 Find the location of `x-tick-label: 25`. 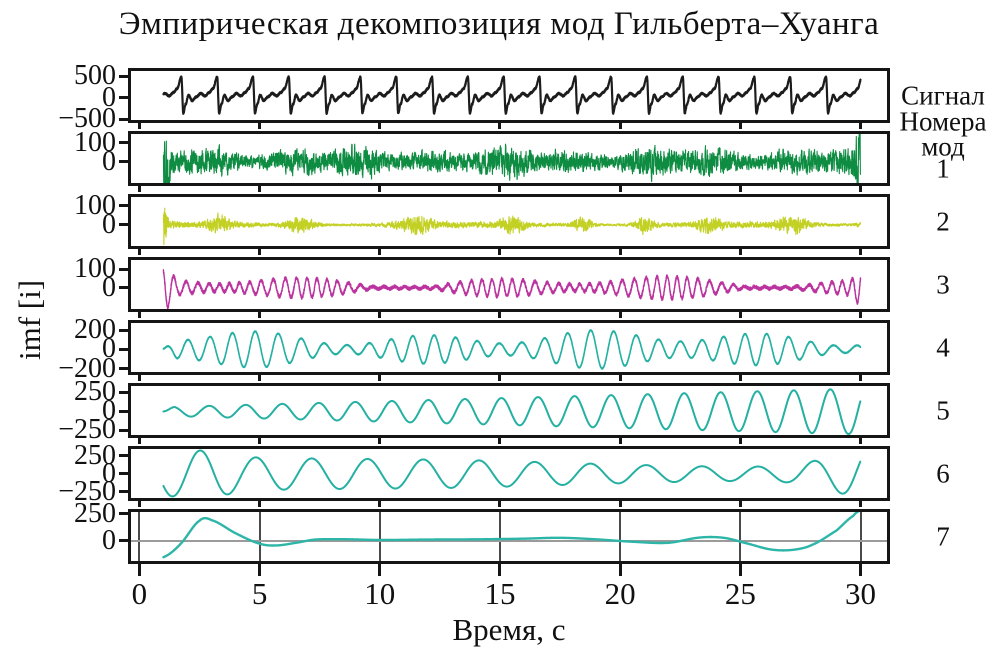

x-tick-label: 25 is located at coordinates (740, 593).